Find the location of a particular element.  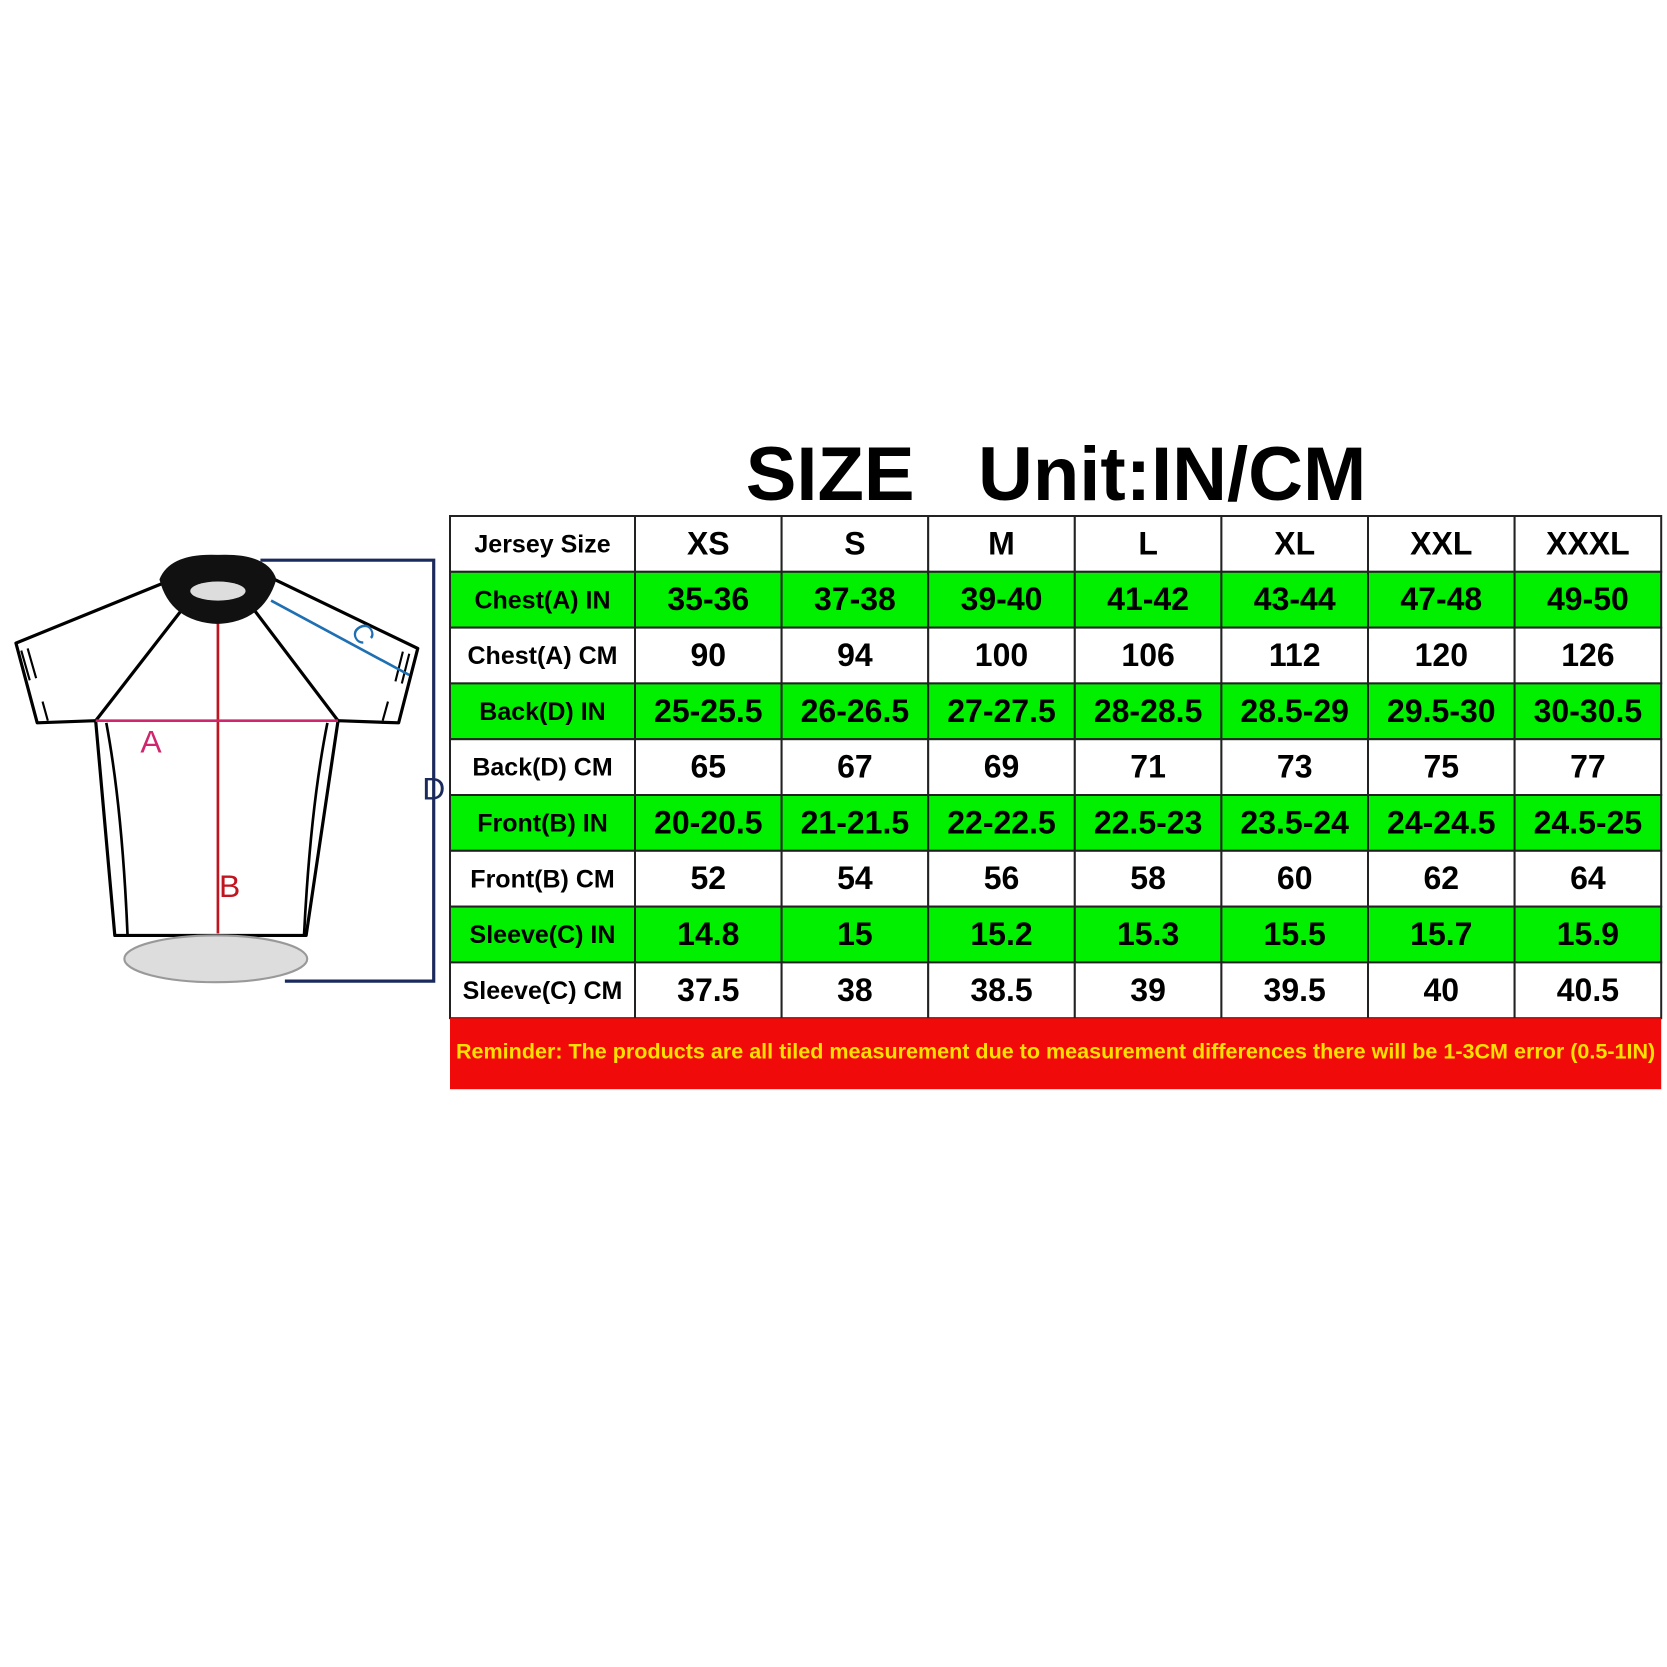

cell-text: 24-24.5 is located at coordinates (1441, 822).